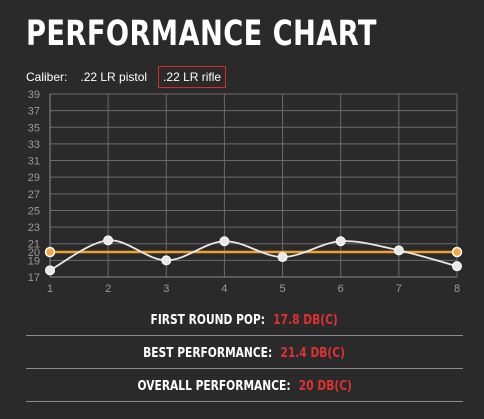 The height and width of the screenshot is (419, 484). I want to click on x-tick-label: 3, so click(166, 289).